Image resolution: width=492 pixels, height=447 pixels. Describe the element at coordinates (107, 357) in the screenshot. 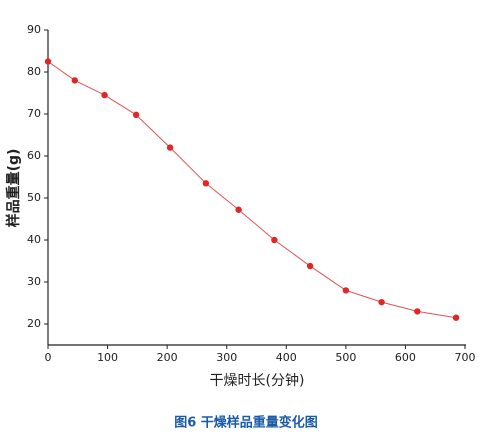

I see `x-tick-label: 100` at that location.